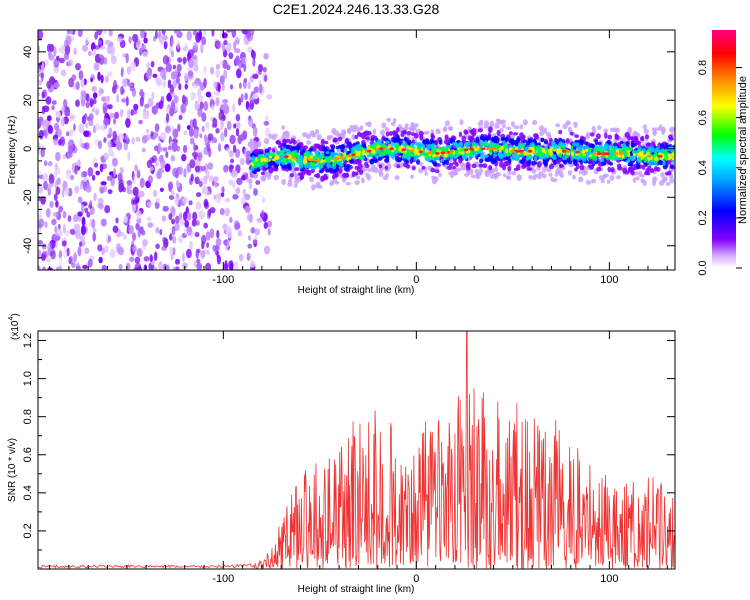  I want to click on figure-title: C2E1.2024.246.13.33.G28, so click(356, 9).